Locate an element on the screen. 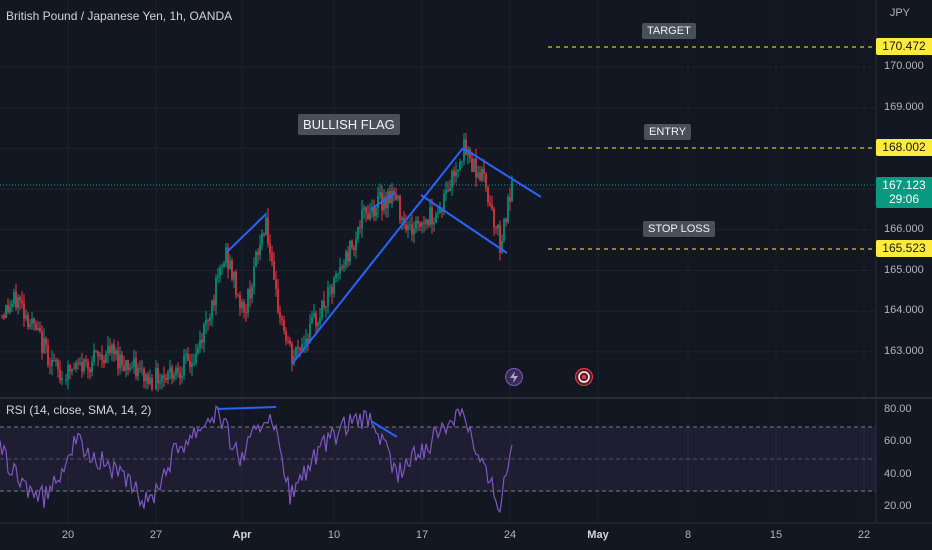 Image resolution: width=932 pixels, height=550 pixels. price-tick-label: 165.000 is located at coordinates (904, 269).